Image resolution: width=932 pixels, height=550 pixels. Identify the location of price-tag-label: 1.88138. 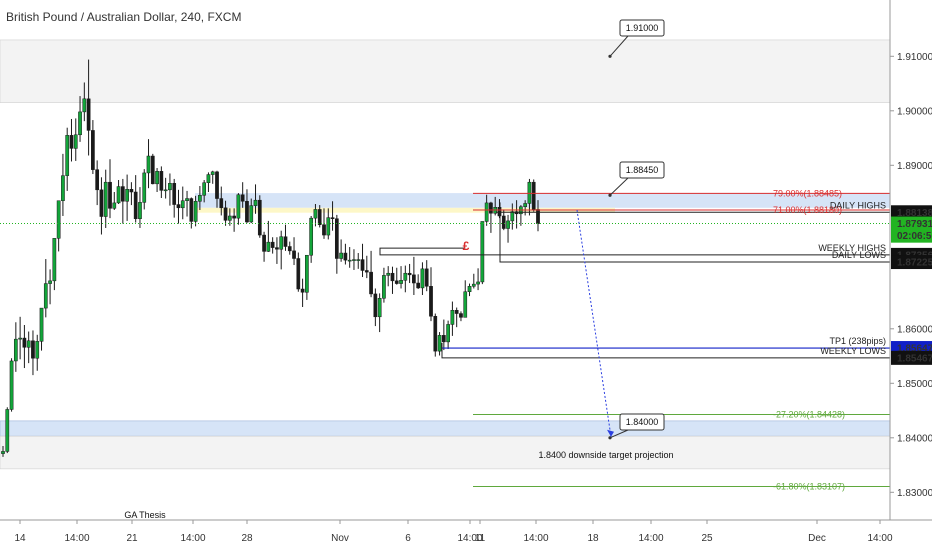
(914, 213).